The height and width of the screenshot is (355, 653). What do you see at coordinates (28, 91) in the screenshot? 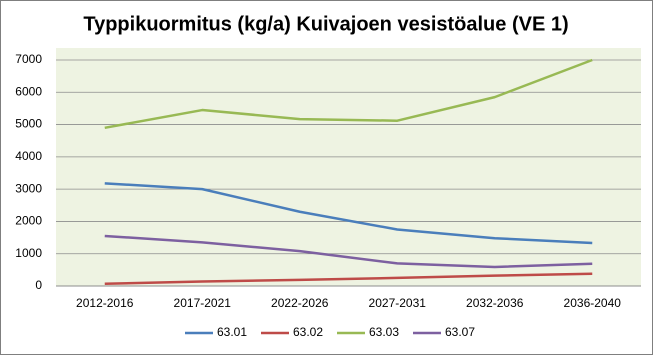
I see `y-tick-label: 6000` at bounding box center [28, 91].